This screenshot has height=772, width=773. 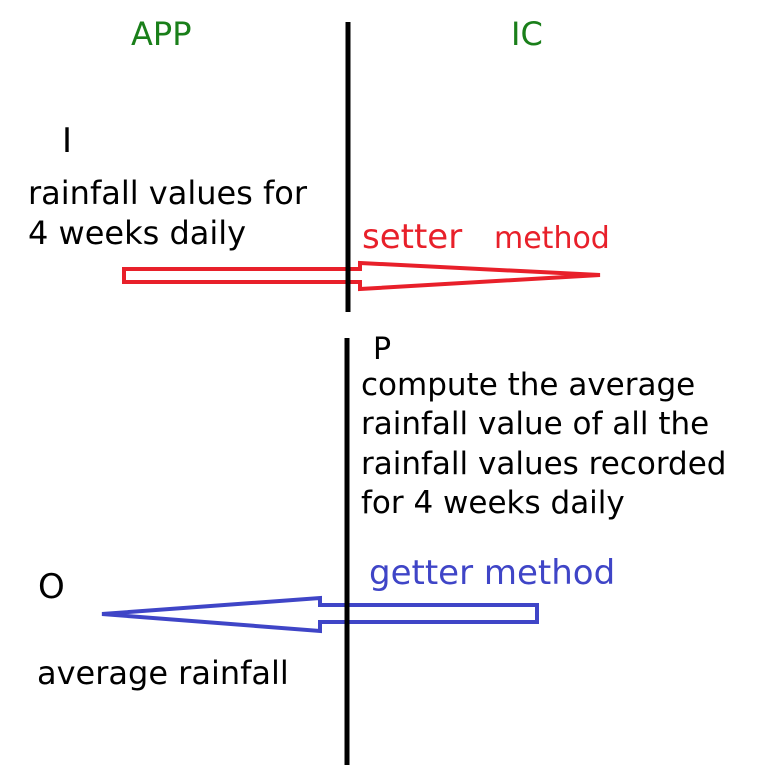 What do you see at coordinates (67, 141) in the screenshot?
I see `input-marker: I` at bounding box center [67, 141].